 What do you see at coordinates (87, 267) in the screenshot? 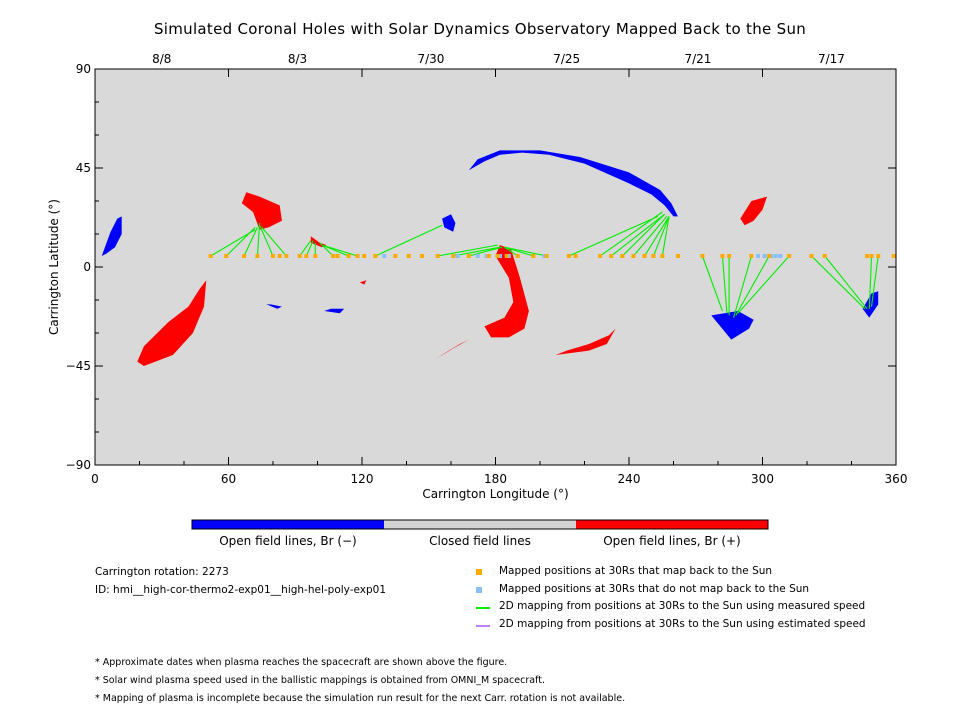
I see `y-tick-label-2: 0` at bounding box center [87, 267].